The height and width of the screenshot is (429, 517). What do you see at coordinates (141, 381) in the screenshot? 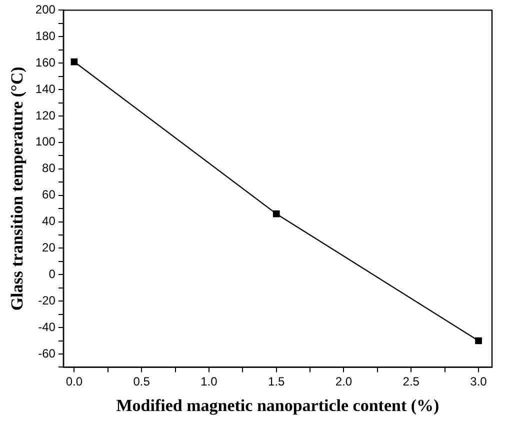
I see `x-tick-label: 0.5` at bounding box center [141, 381].